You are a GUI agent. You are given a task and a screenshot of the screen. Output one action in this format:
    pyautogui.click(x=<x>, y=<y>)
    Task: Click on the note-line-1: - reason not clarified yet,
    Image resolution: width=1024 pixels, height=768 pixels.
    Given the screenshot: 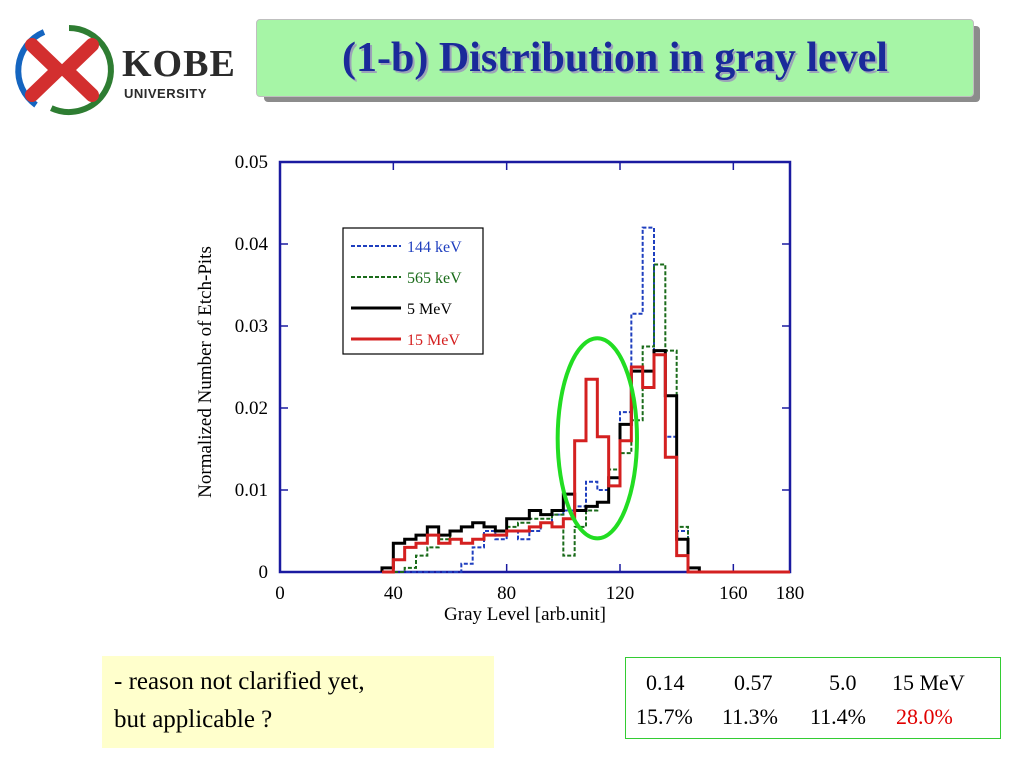 What is the action you would take?
    pyautogui.click(x=239, y=681)
    